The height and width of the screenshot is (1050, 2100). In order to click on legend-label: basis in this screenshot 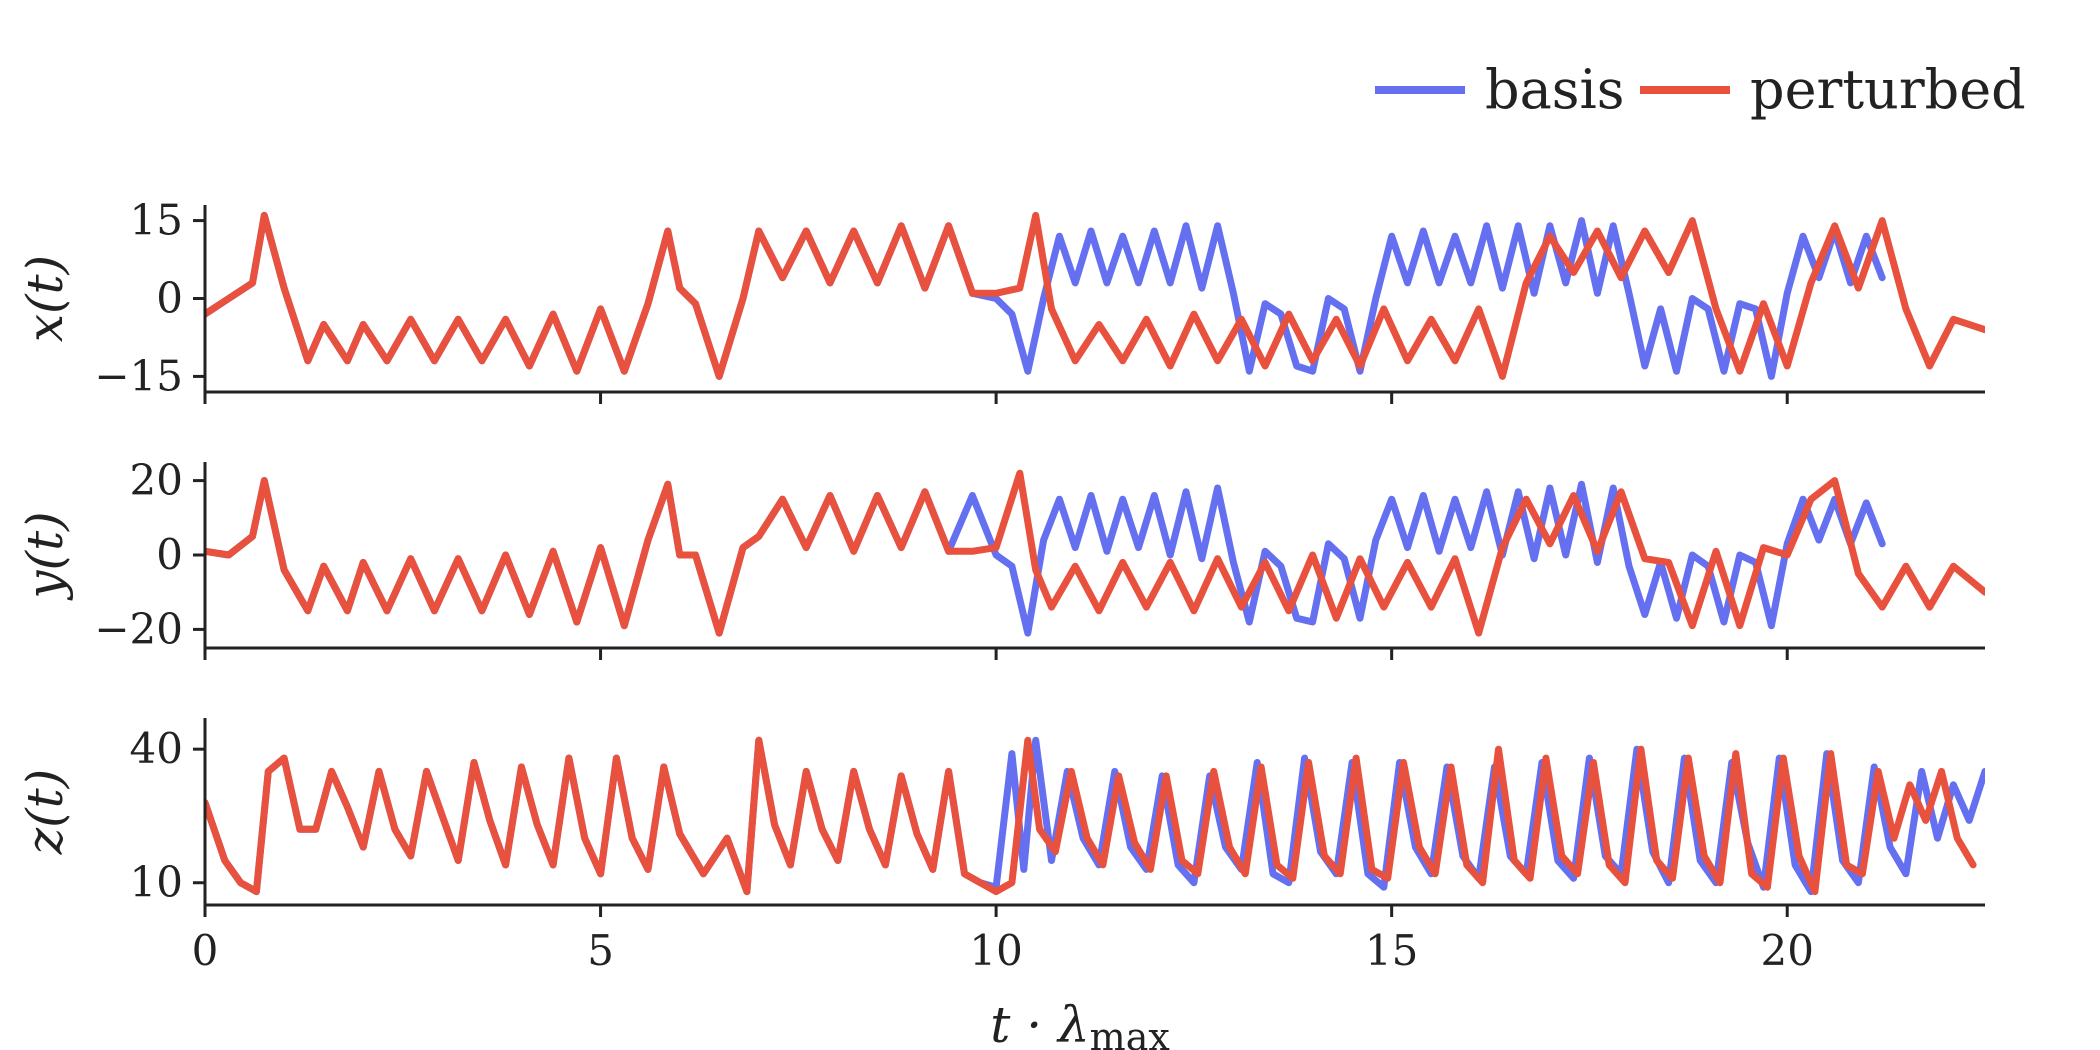, I will do `click(1554, 89)`.